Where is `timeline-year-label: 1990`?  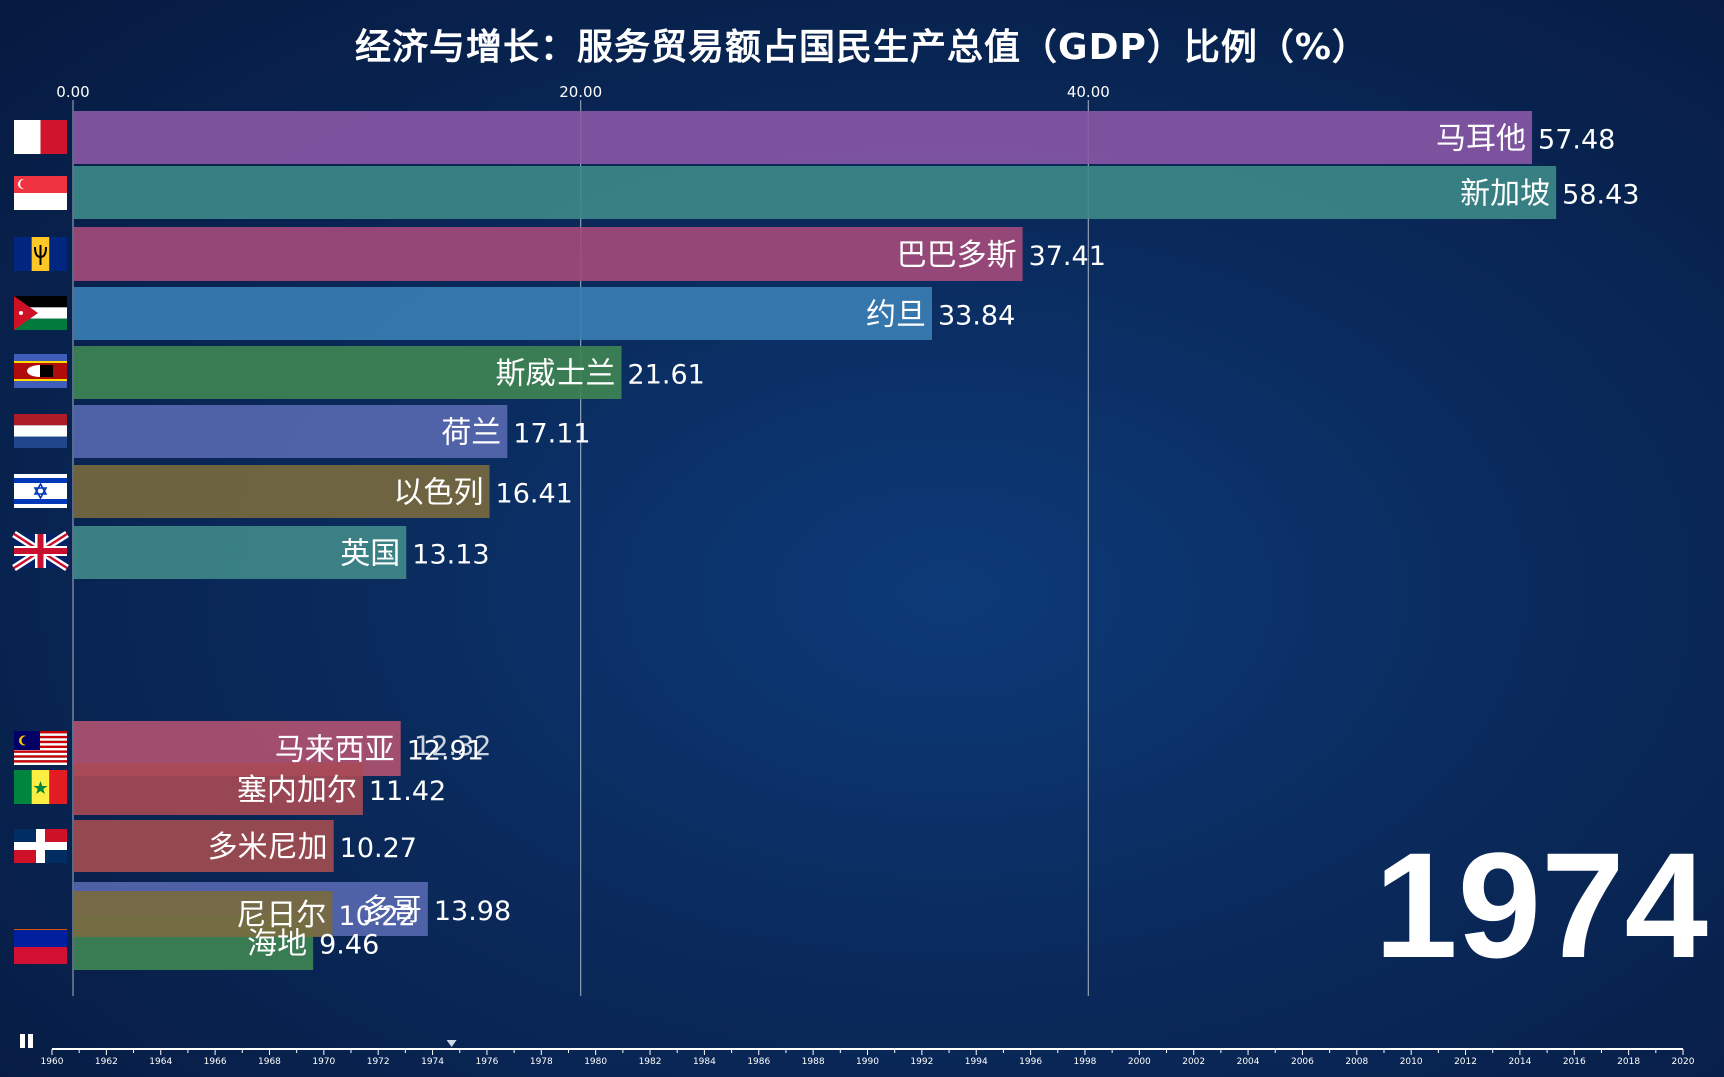 timeline-year-label: 1990 is located at coordinates (867, 1062).